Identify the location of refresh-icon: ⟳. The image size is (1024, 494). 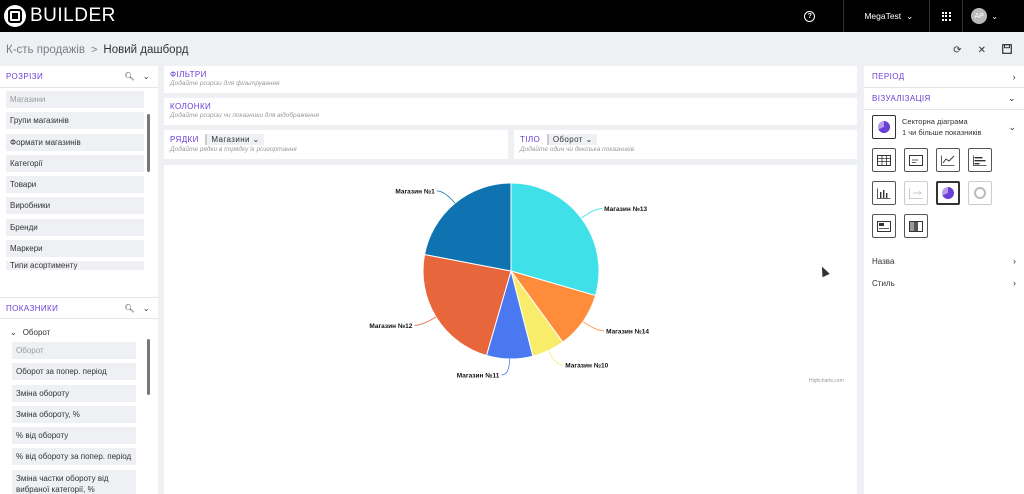
(957, 50).